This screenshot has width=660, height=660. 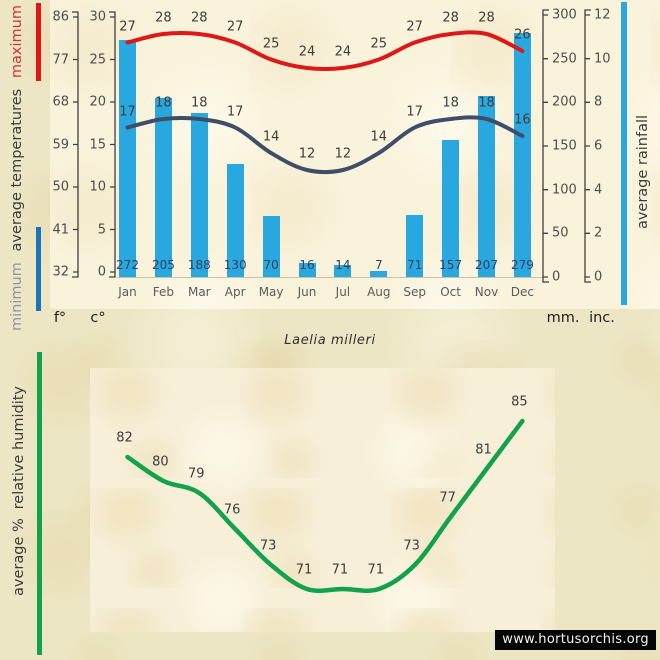 What do you see at coordinates (575, 640) in the screenshot?
I see `website-watermark: www.hortusorchis.org` at bounding box center [575, 640].